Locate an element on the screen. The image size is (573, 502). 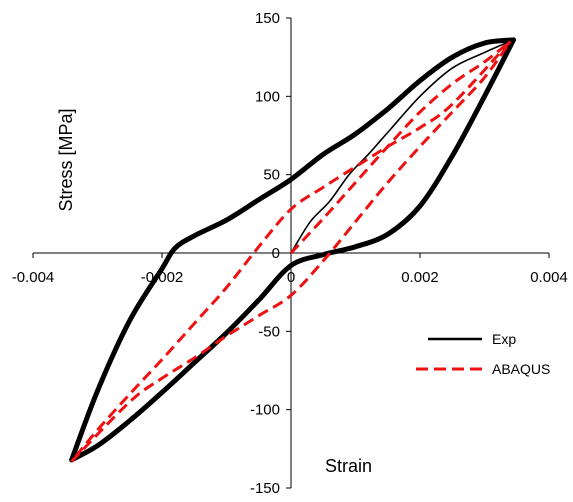
x-ticks: -0.004 -0.002 0 0.002 0.004 is located at coordinates (290, 269).